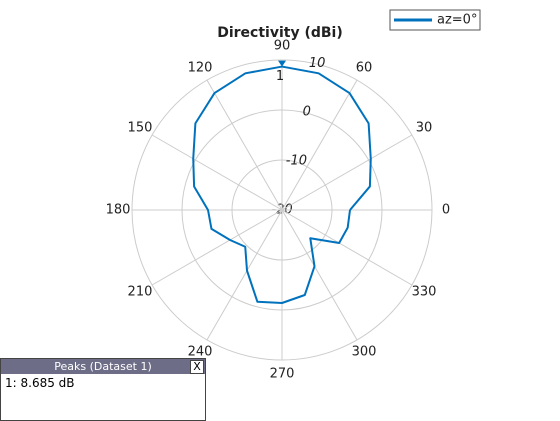  What do you see at coordinates (200, 352) in the screenshot?
I see `theta-tick-label: 240` at bounding box center [200, 352].